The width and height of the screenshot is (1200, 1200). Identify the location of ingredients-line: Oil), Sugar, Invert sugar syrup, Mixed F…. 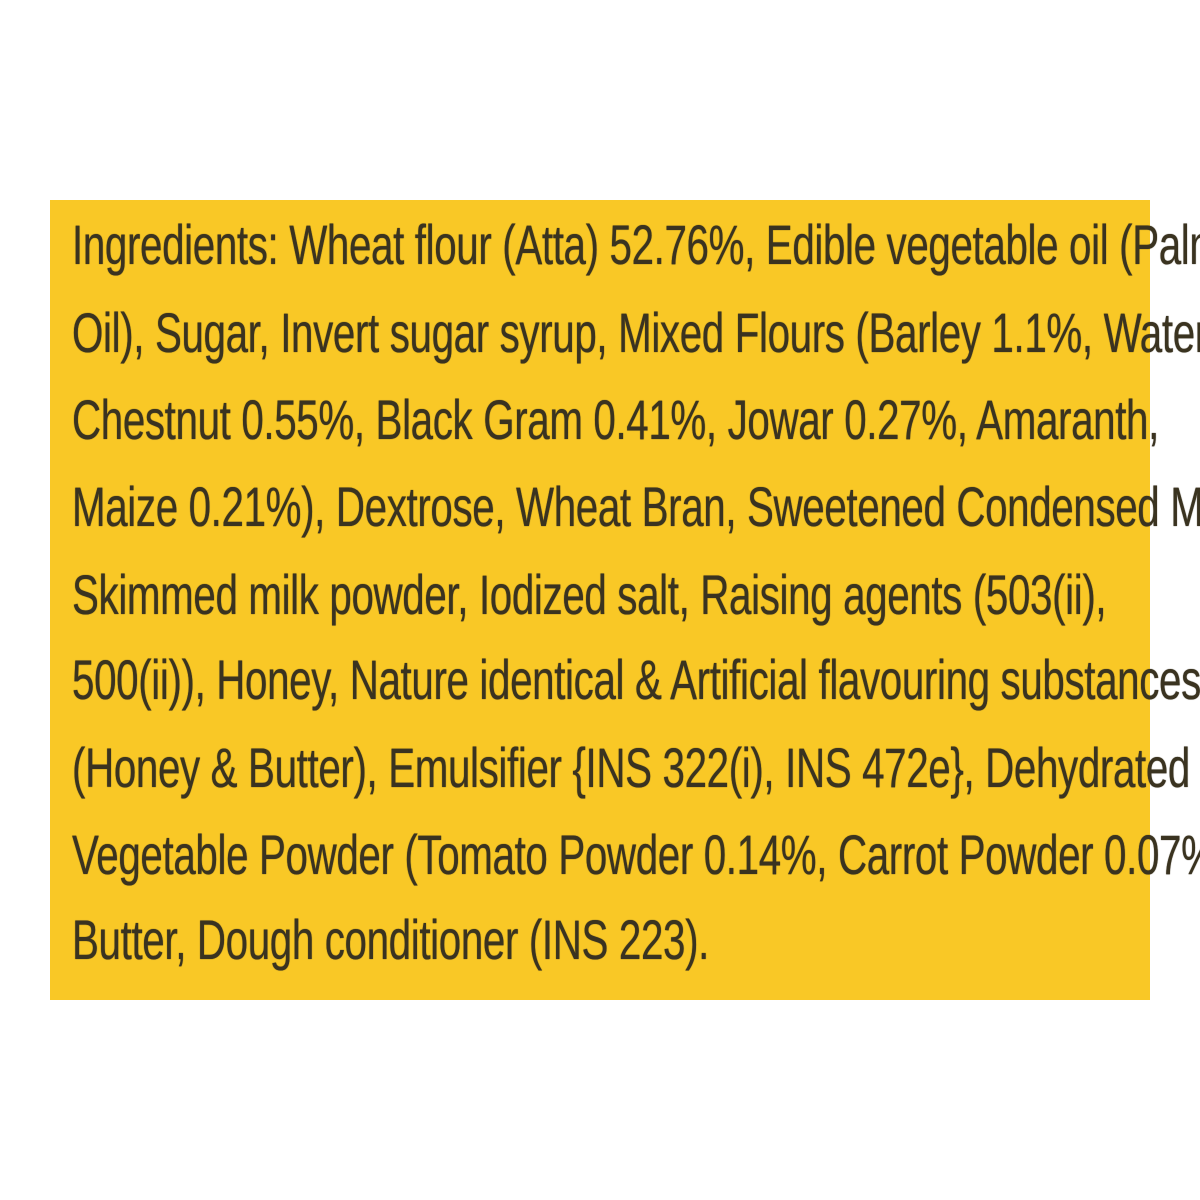
(636, 332).